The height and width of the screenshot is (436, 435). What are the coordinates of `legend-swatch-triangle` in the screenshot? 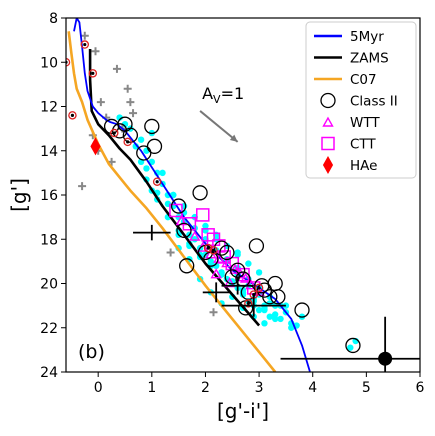 It's located at (328, 121).